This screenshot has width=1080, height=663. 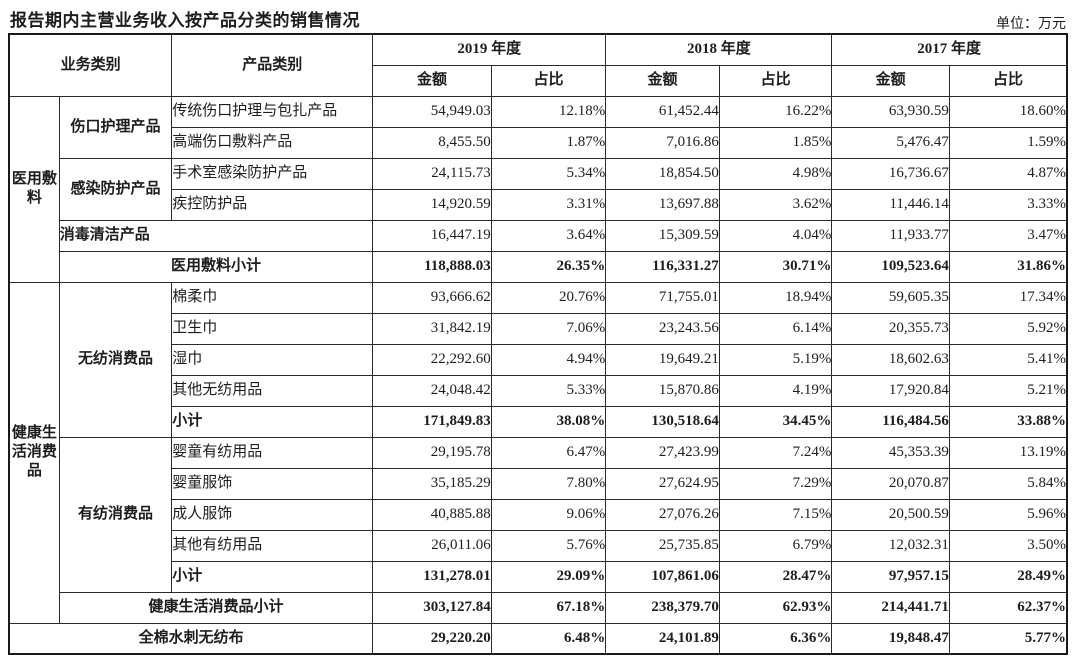 What do you see at coordinates (432, 638) in the screenshot?
I see `value-cell: 29,220.20` at bounding box center [432, 638].